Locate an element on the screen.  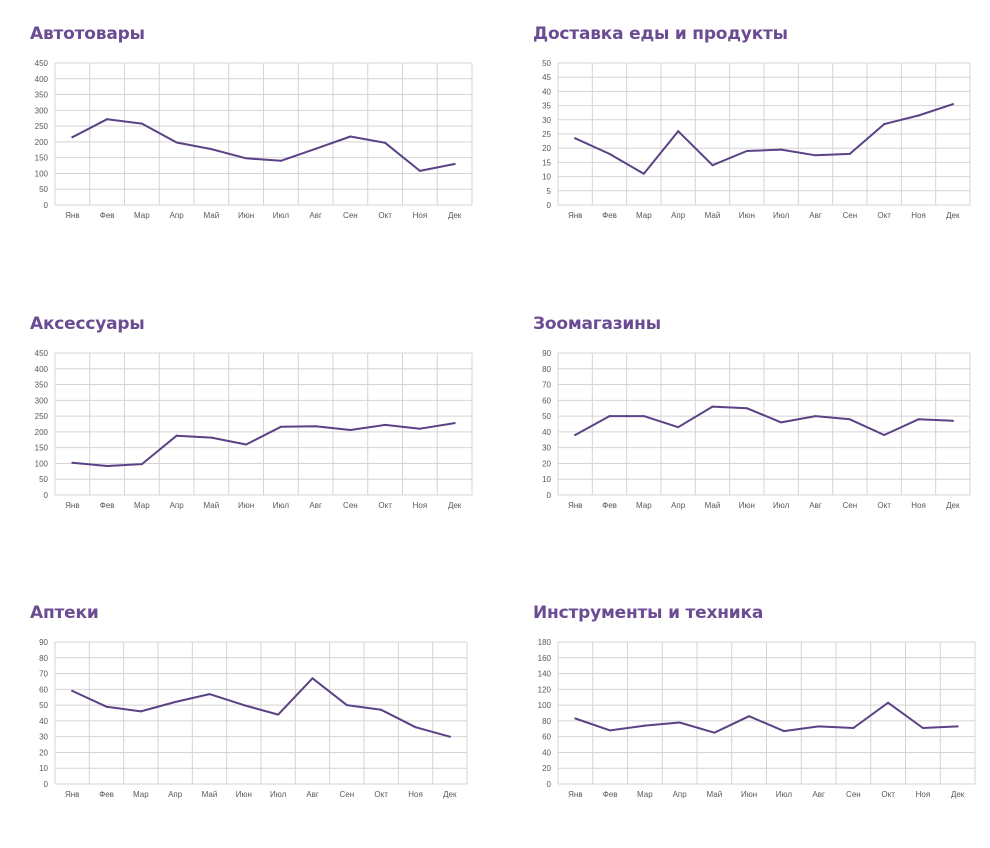
x-tick-label: Янв is located at coordinates (72, 794).